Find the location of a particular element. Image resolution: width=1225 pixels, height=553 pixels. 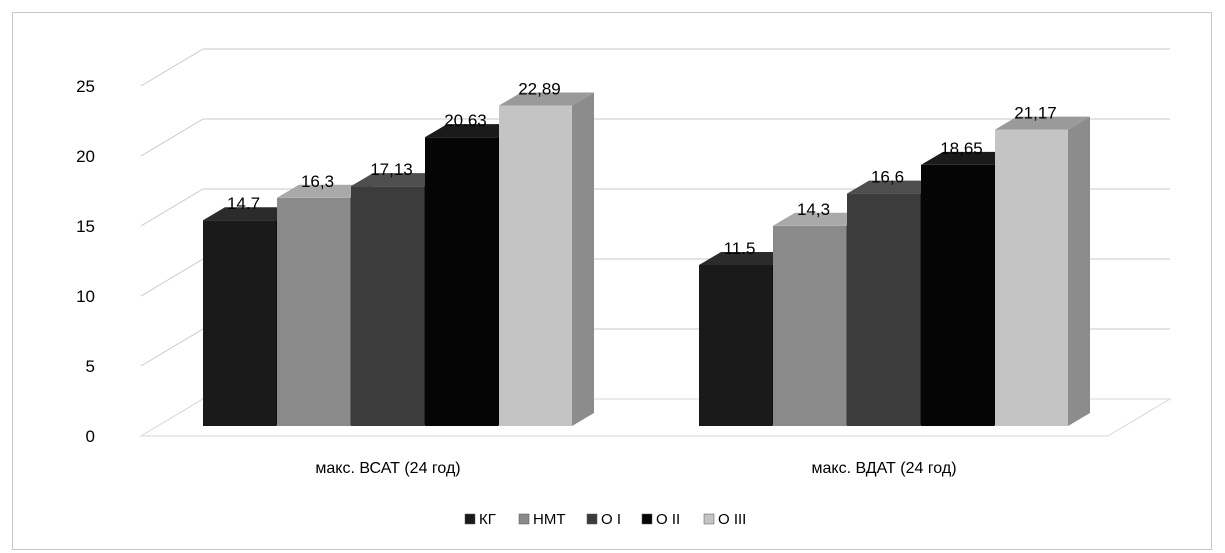

legend-label: О II is located at coordinates (668, 519).